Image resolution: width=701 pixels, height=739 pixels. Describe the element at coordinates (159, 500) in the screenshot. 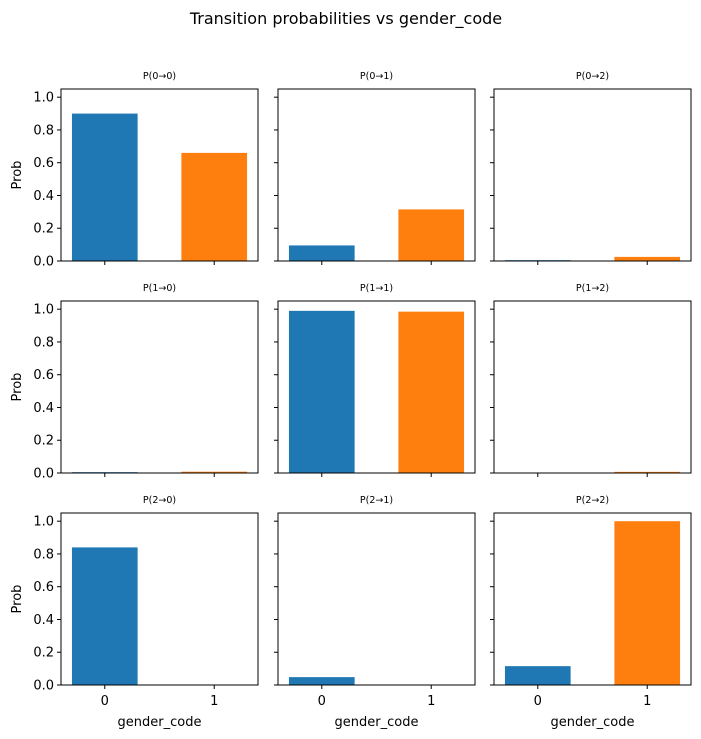

I see `subplot-title: P(2→0)` at that location.